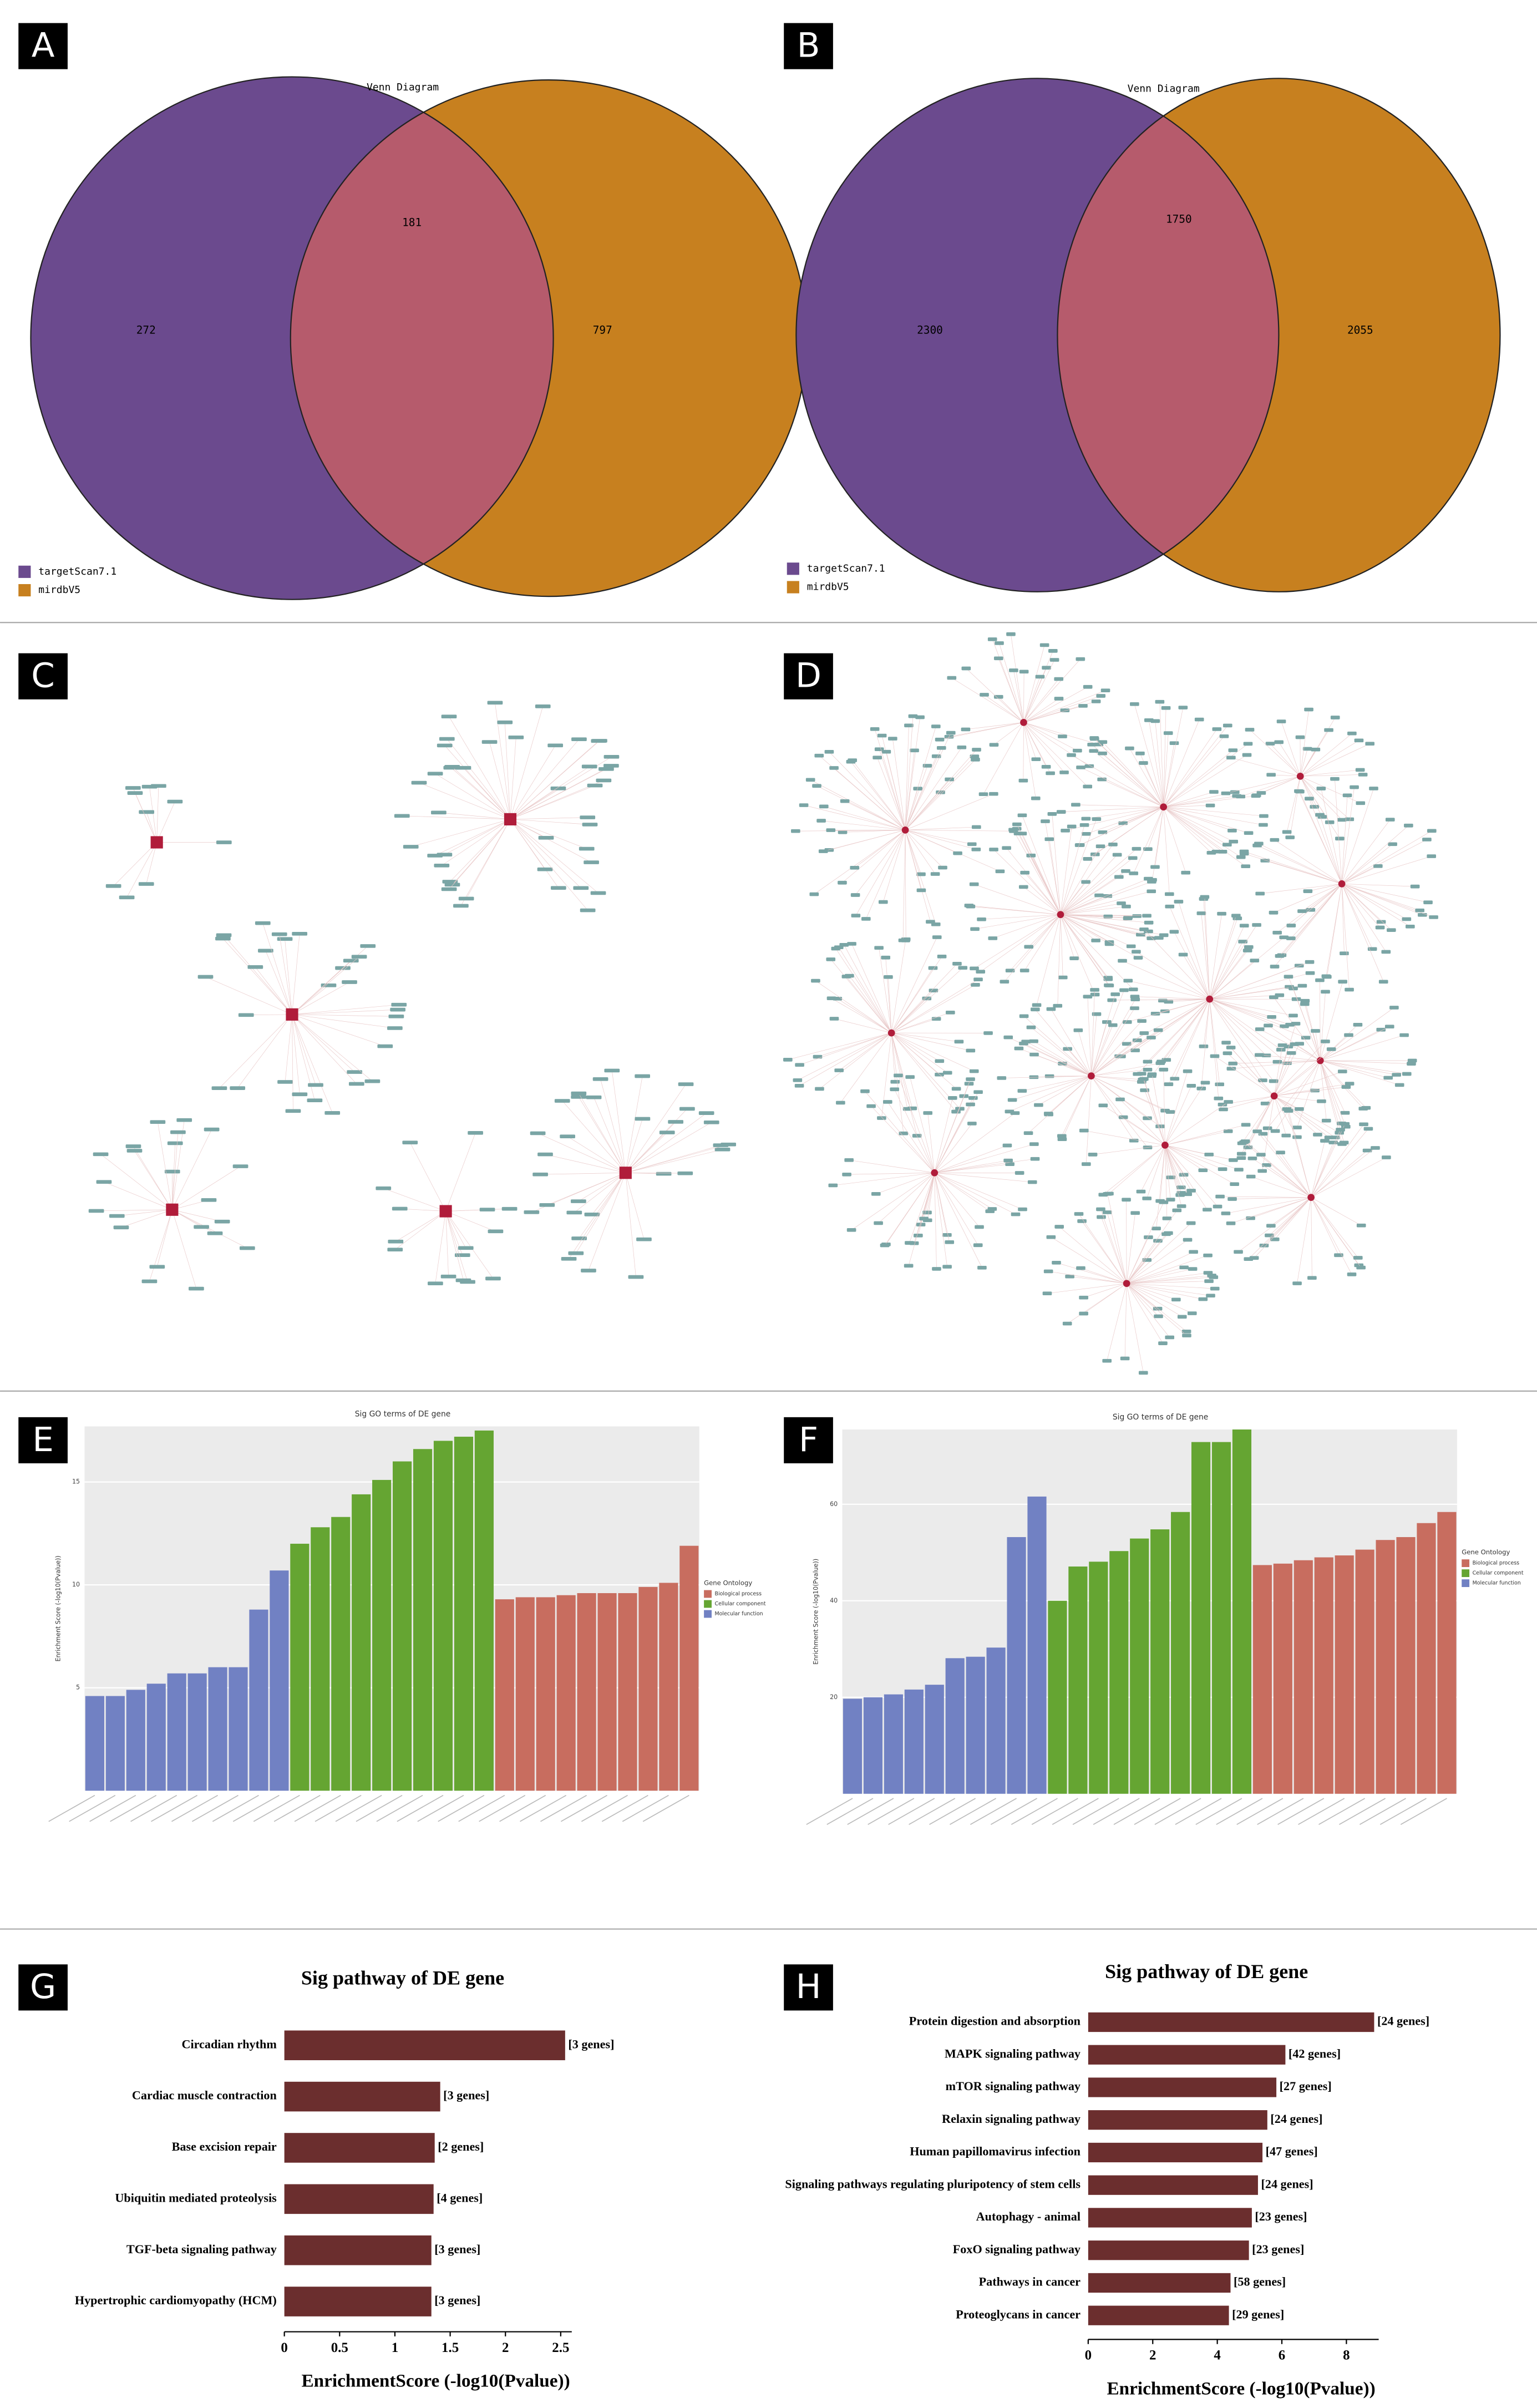 This screenshot has width=1537, height=2408. I want to click on value-label: [24 genes], so click(1296, 2119).